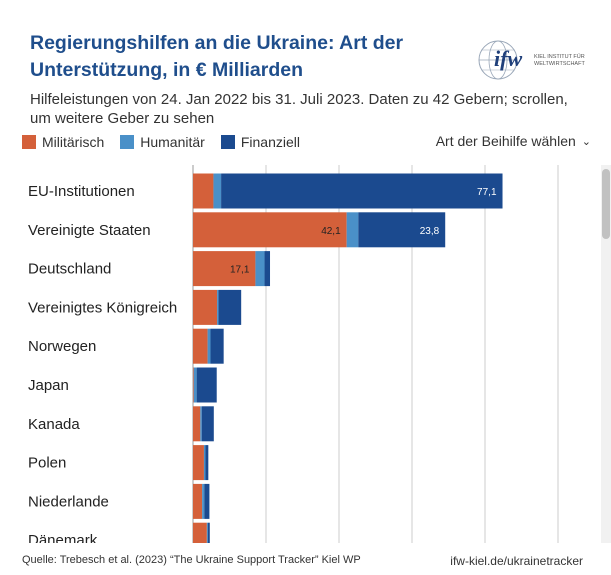  Describe the element at coordinates (531, 60) in the screenshot. I see `ifw-logo: ifw KIEL INSTITUT FÜR WELTWIRTSCHAFT` at that location.